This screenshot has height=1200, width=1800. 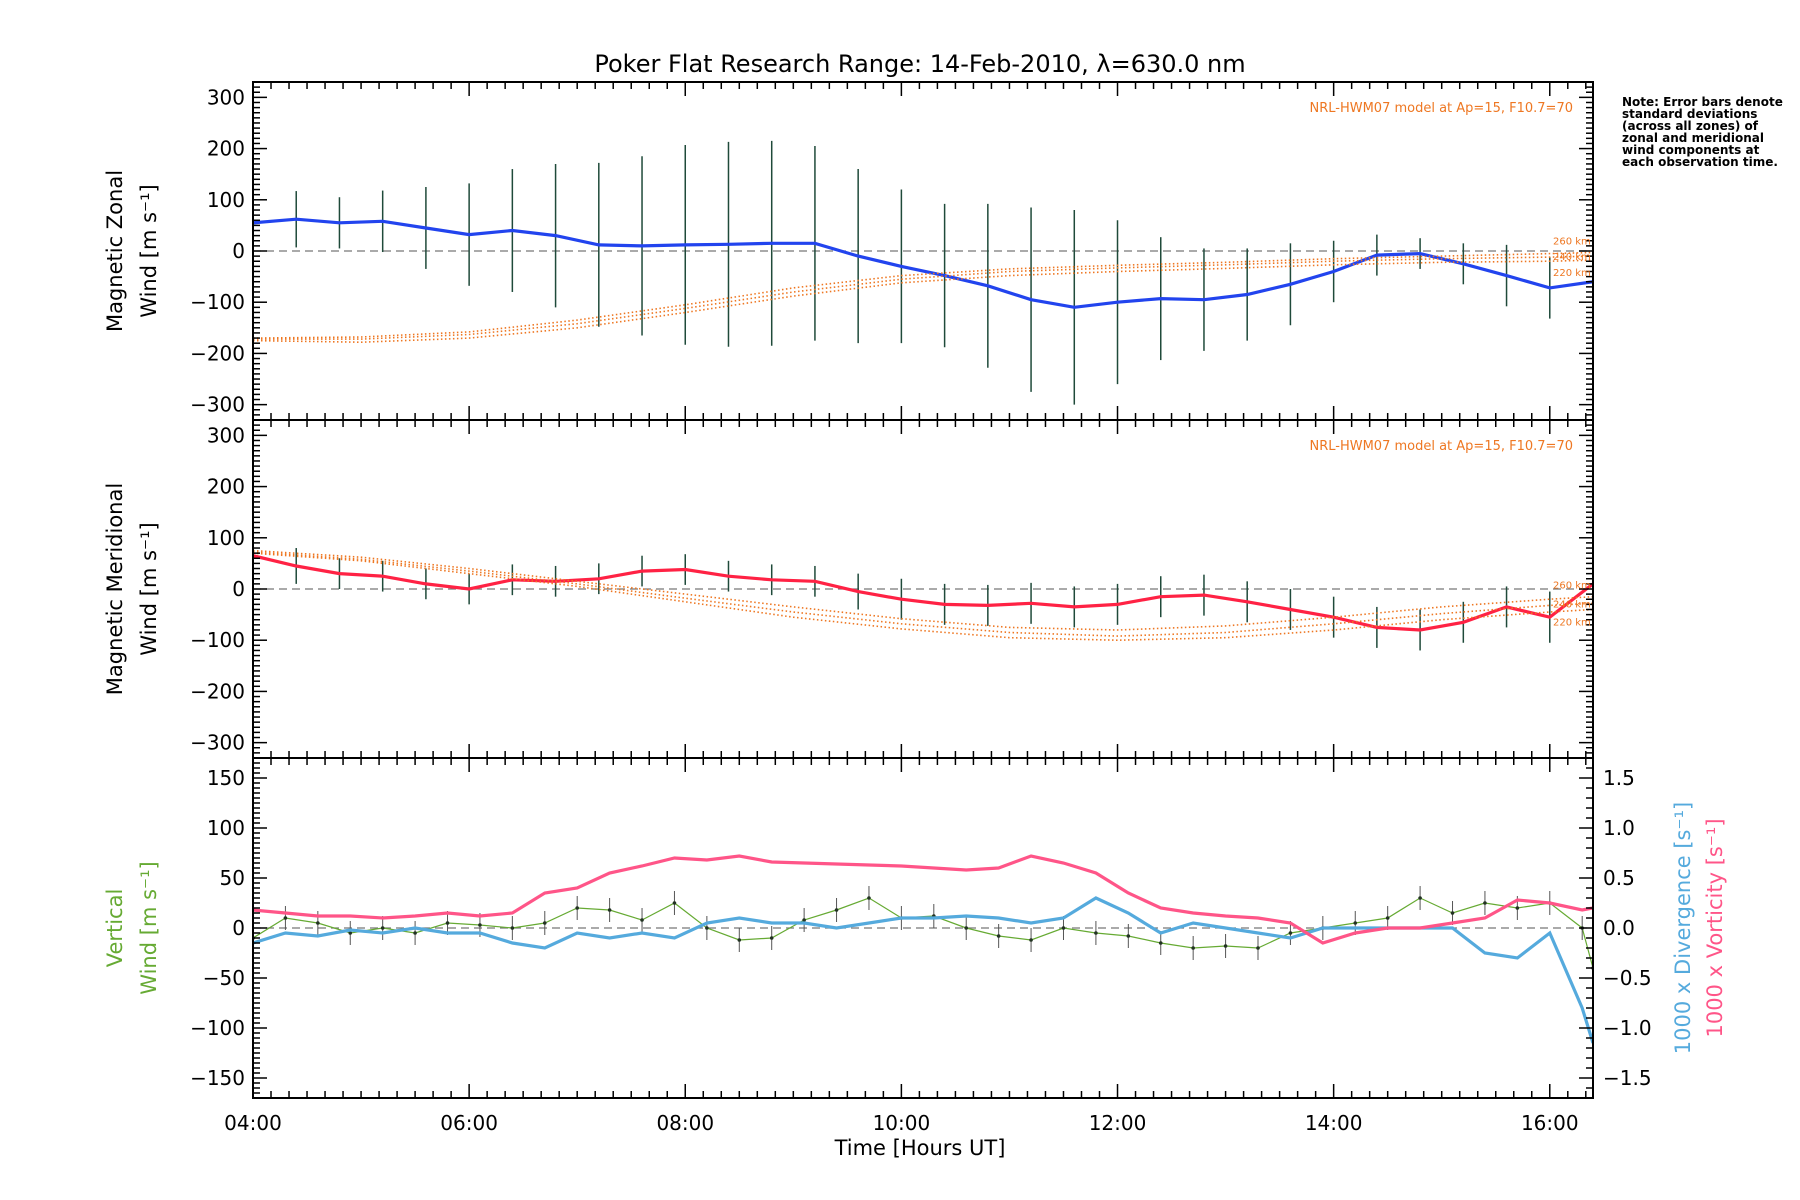 I want to click on y-tick-label: −150, so click(x=217, y=1078).